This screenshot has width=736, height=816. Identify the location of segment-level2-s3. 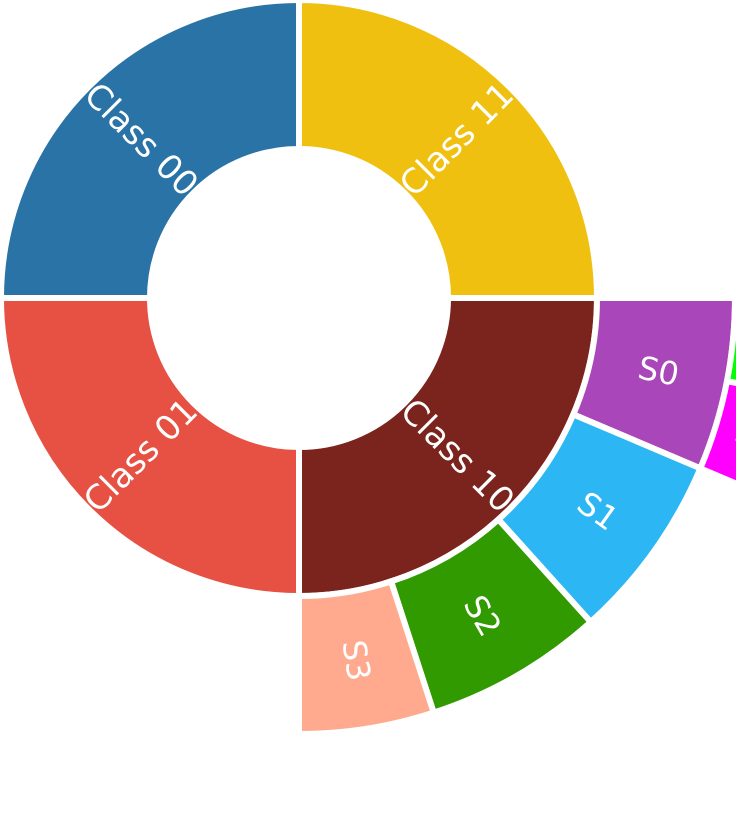
(367, 657).